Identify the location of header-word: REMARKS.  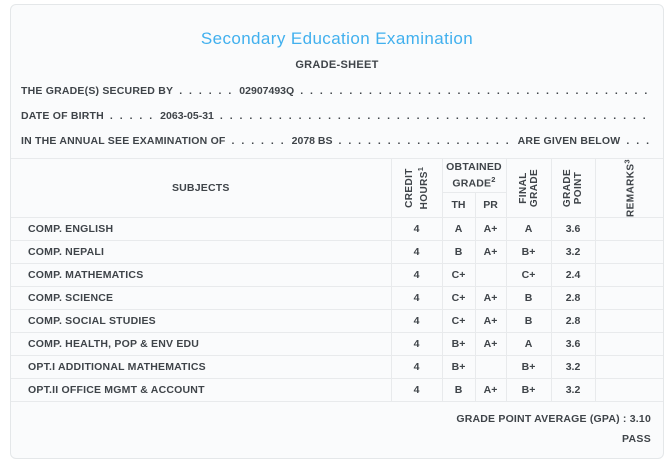
(631, 190).